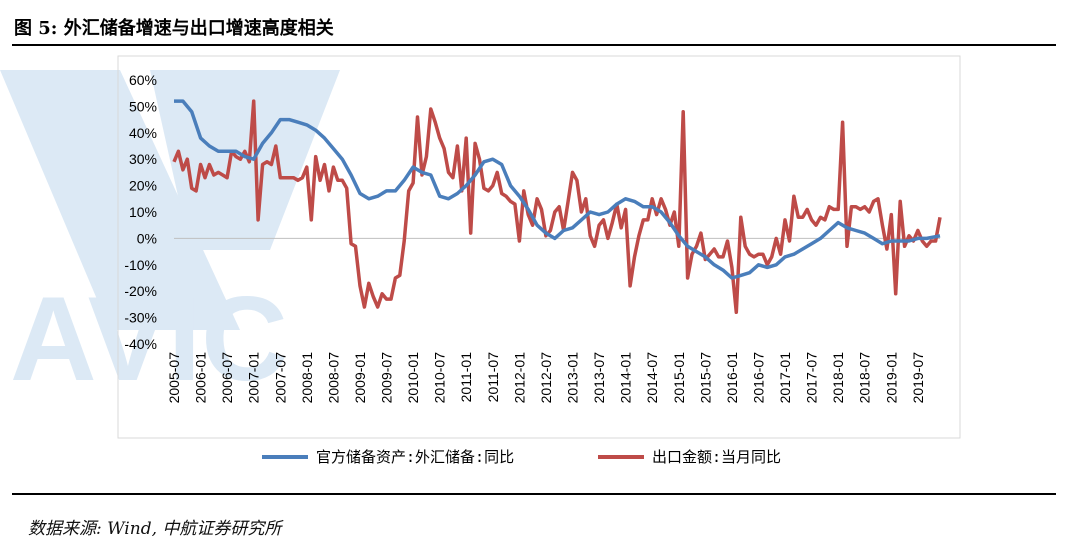 The width and height of the screenshot is (1080, 549). I want to click on x-tick-label: 2006-07, so click(227, 378).